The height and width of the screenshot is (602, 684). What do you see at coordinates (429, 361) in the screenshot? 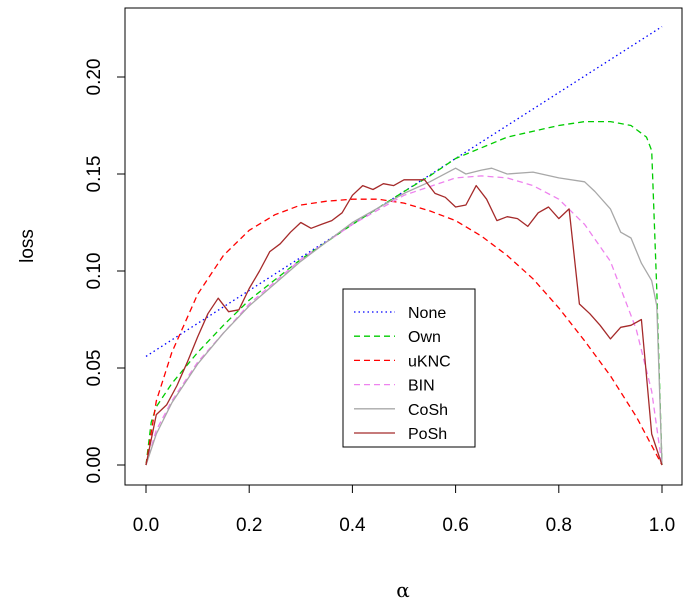
I see `legend-label-uknc: uKNC` at bounding box center [429, 361].